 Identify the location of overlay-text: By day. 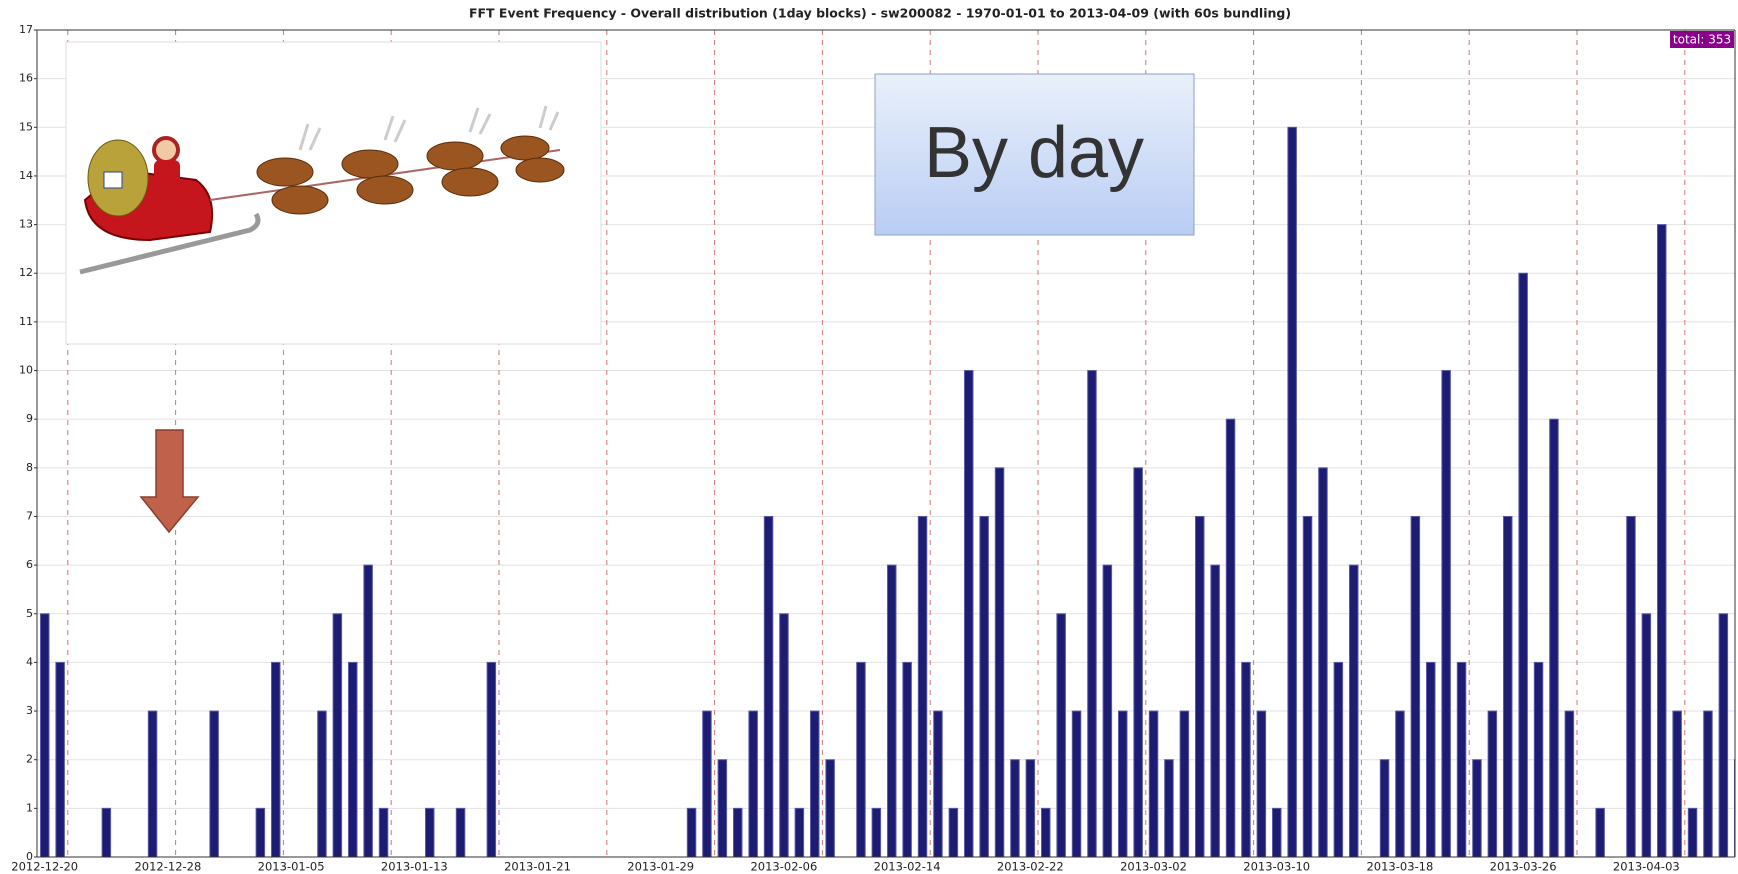
(1034, 153).